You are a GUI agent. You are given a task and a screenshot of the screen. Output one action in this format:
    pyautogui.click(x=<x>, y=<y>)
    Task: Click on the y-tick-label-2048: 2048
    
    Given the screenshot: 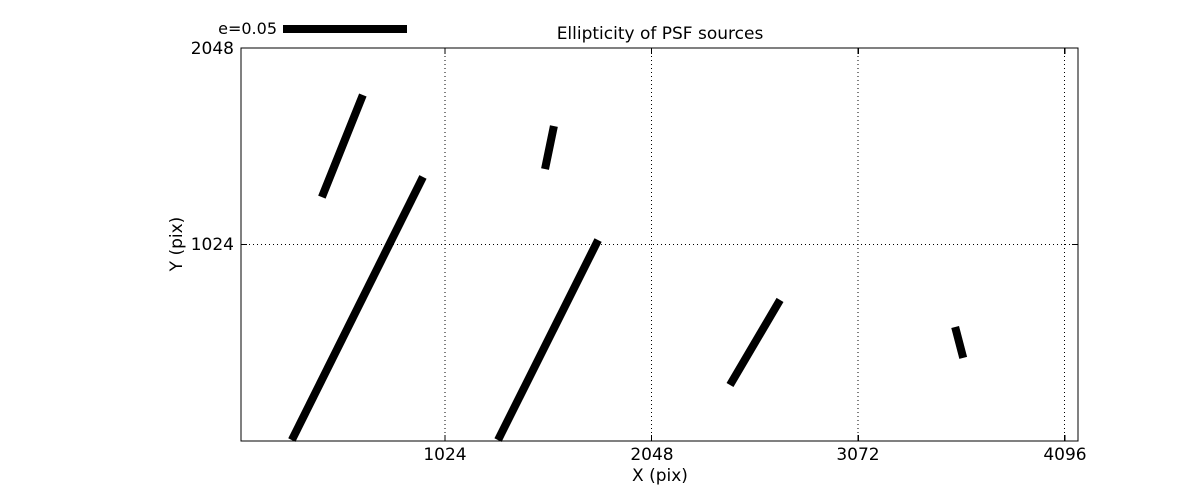 What is the action you would take?
    pyautogui.click(x=212, y=49)
    